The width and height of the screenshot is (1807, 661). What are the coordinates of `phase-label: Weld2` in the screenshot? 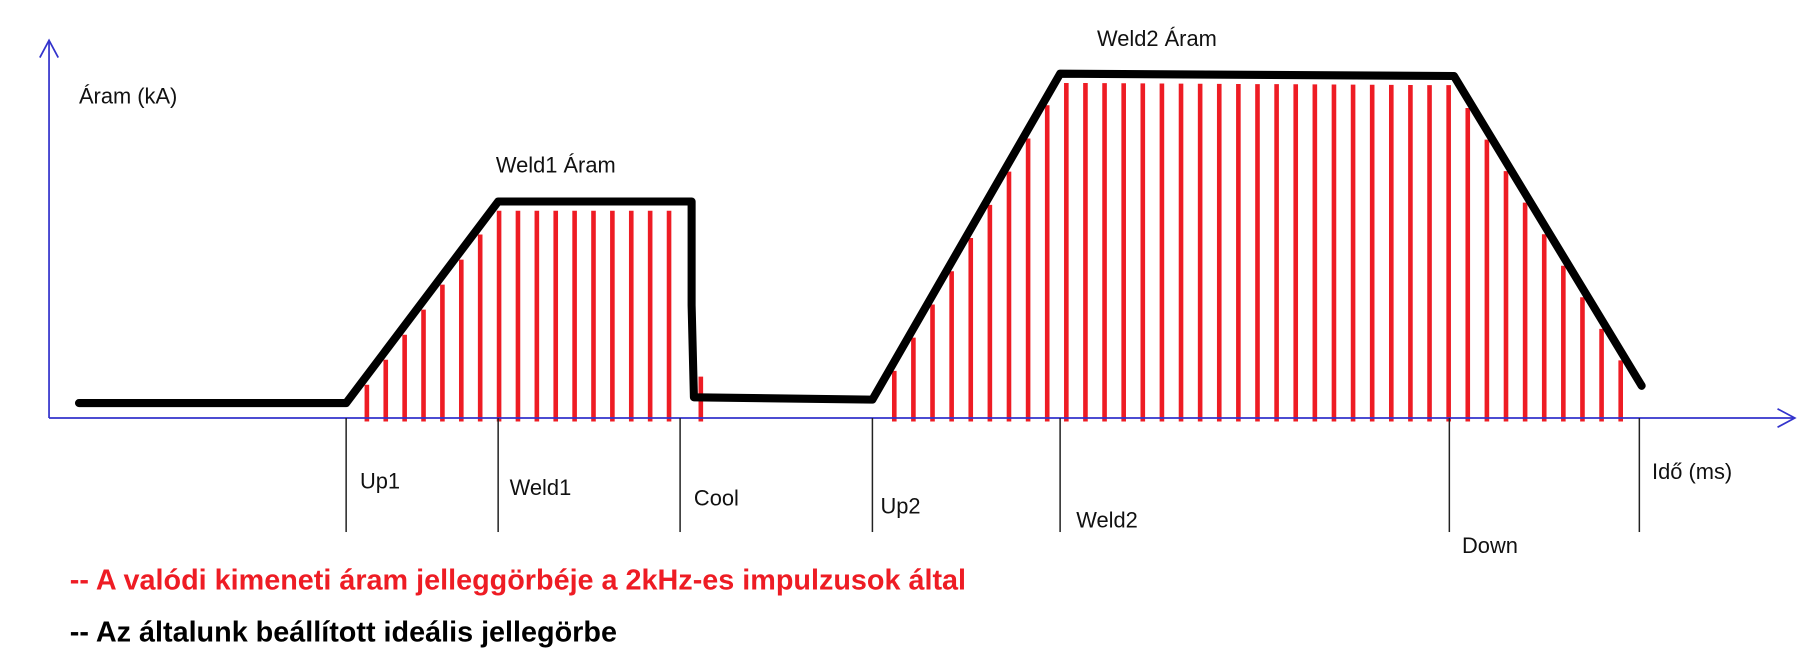 It's located at (1107, 519).